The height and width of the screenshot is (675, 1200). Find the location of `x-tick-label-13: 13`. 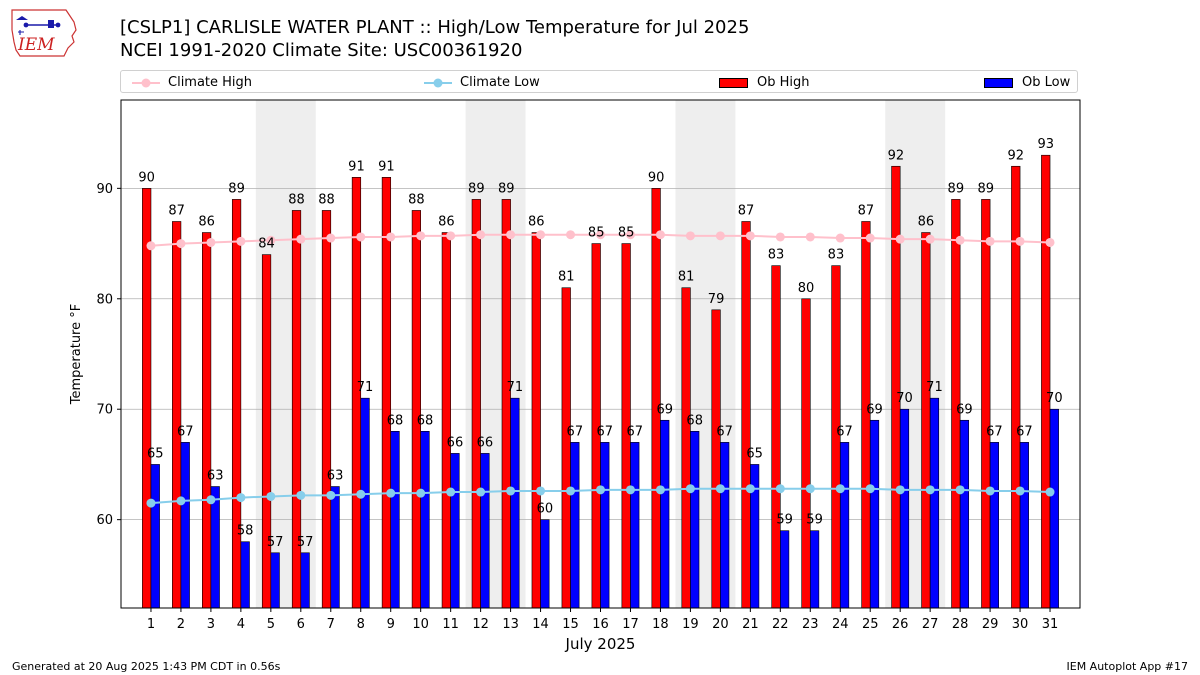

x-tick-label-13: 13 is located at coordinates (510, 624).